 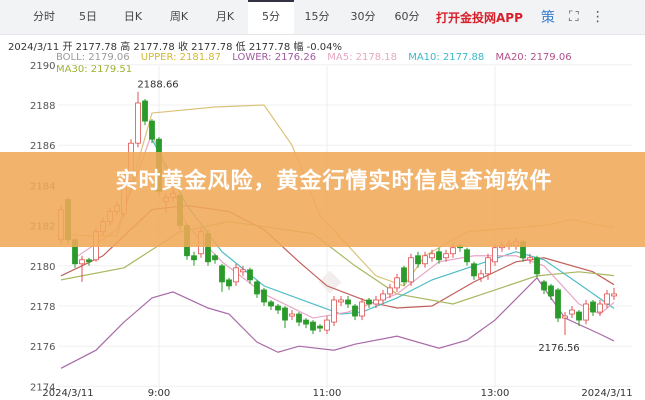 What do you see at coordinates (42, 347) in the screenshot?
I see `y-tick-label: 2176` at bounding box center [42, 347].